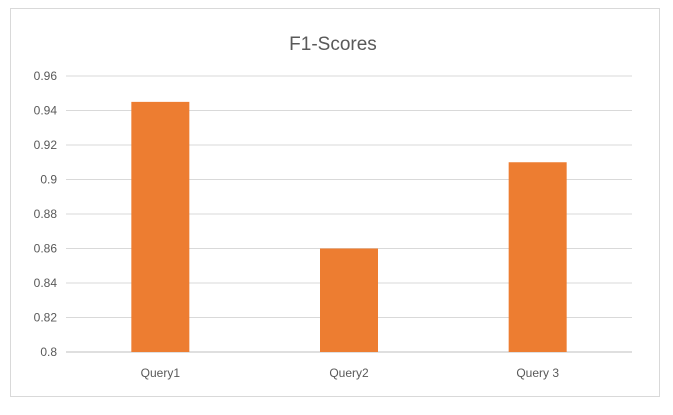  I want to click on y-tick-label: 0.84, so click(46, 283).